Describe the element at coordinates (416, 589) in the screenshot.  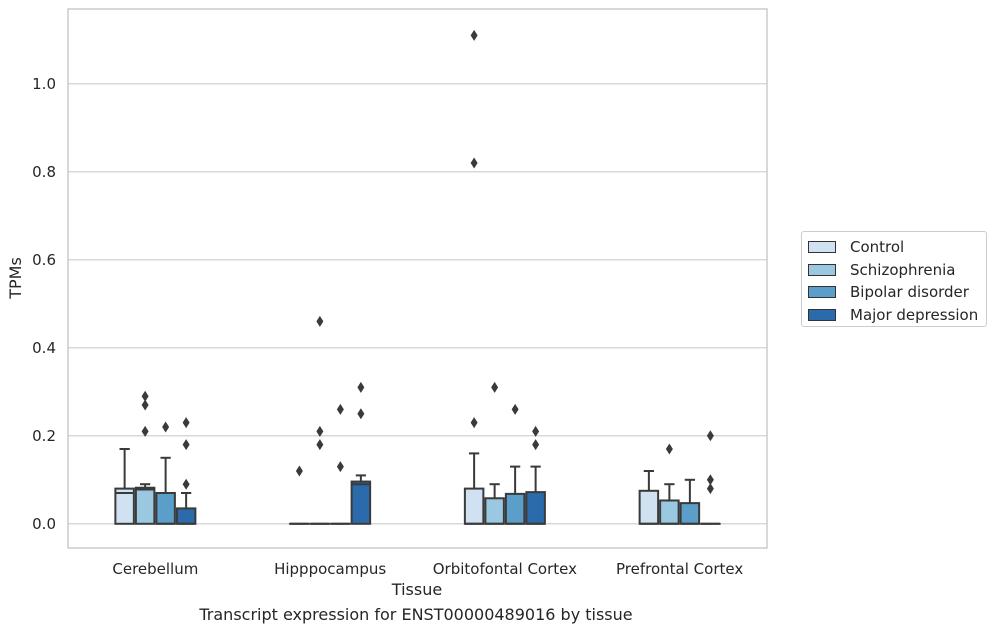
I see `x-axis-label: Tissue` at that location.